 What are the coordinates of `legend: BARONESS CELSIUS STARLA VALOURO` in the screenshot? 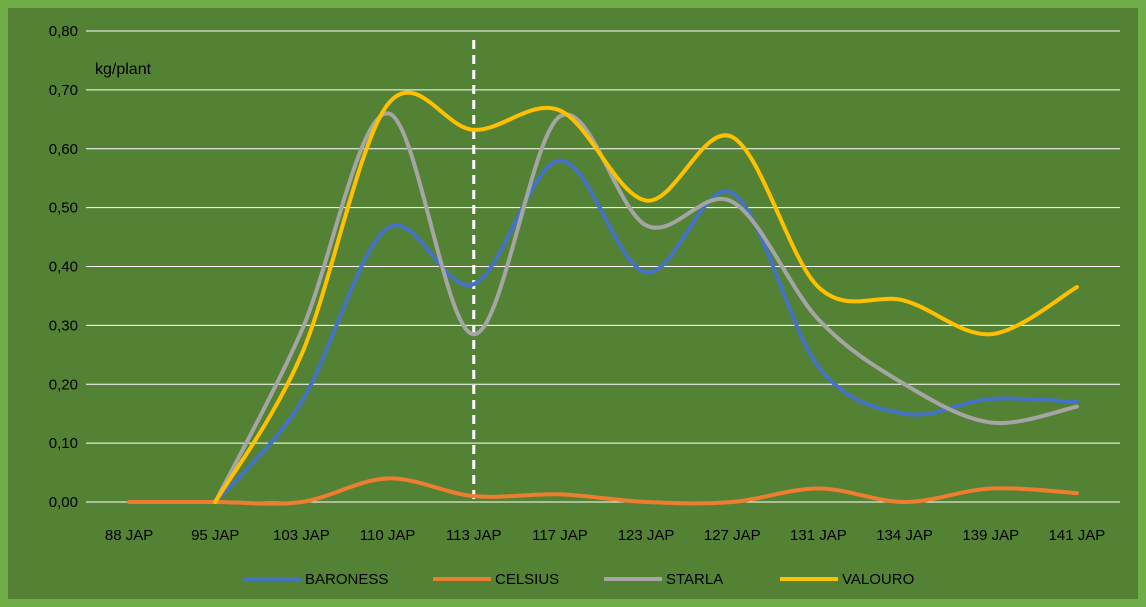 It's located at (578, 579).